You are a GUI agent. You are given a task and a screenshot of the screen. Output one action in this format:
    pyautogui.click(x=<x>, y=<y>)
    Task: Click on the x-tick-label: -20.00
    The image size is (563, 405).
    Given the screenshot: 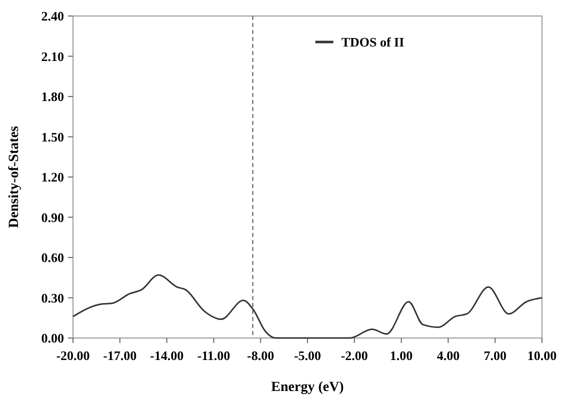 What is the action you would take?
    pyautogui.click(x=73, y=355)
    